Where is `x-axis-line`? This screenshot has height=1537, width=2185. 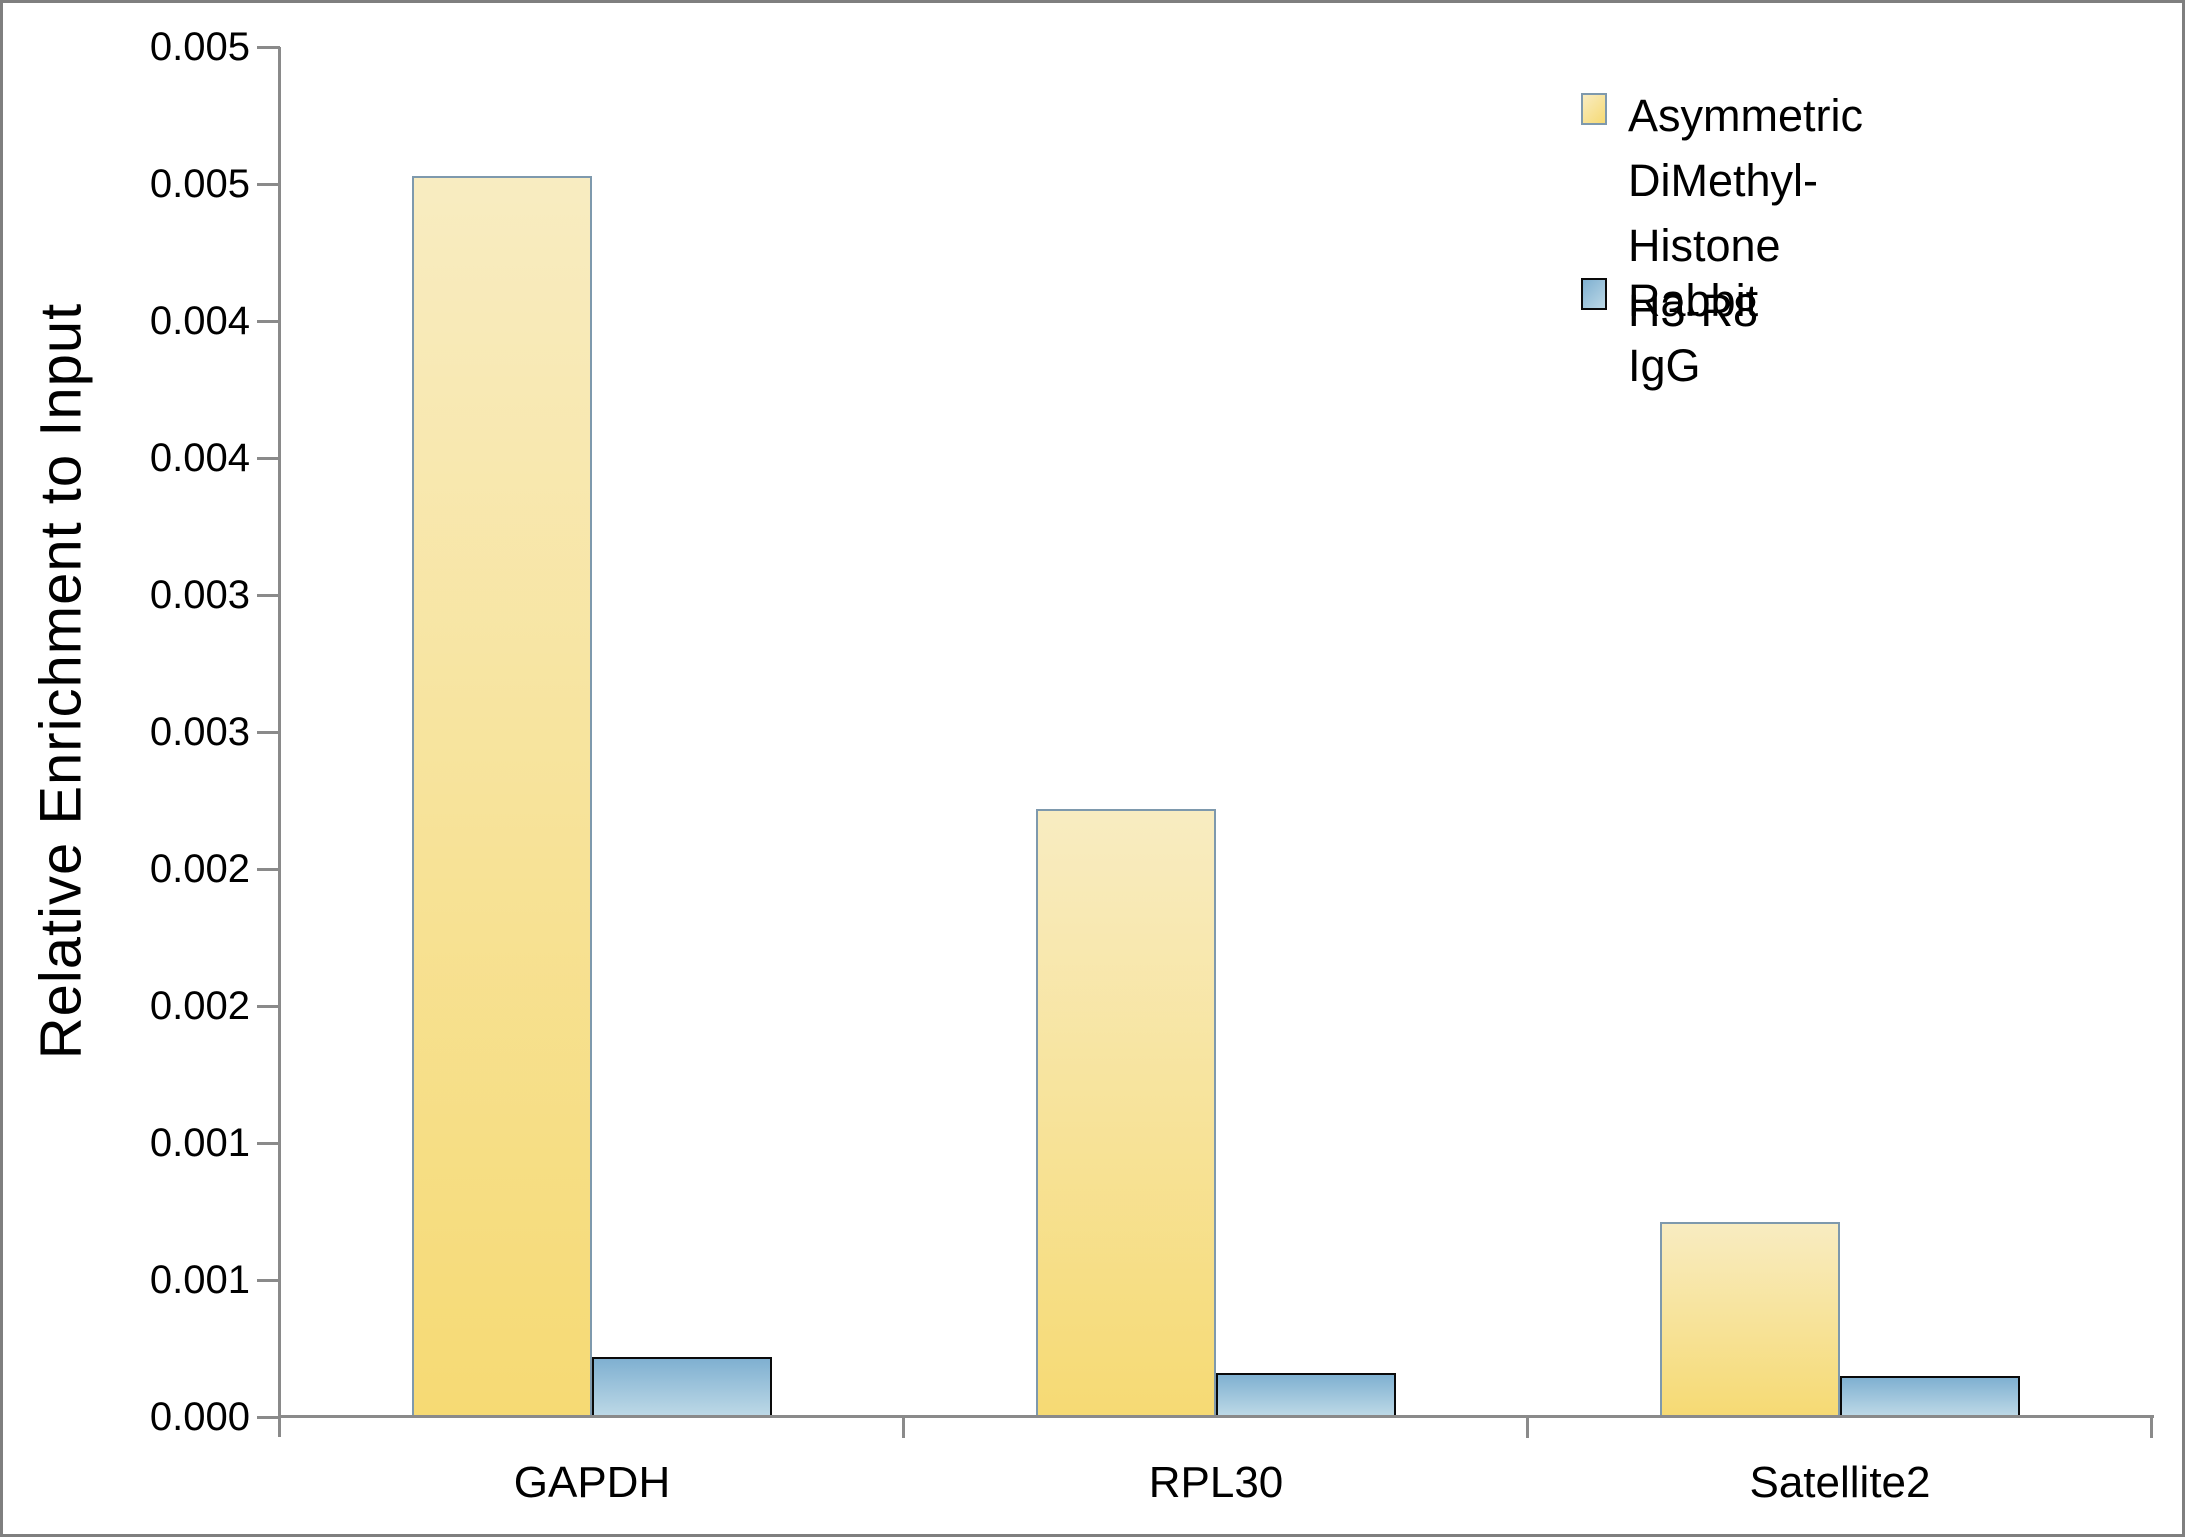 x-axis-line is located at coordinates (1217, 1416).